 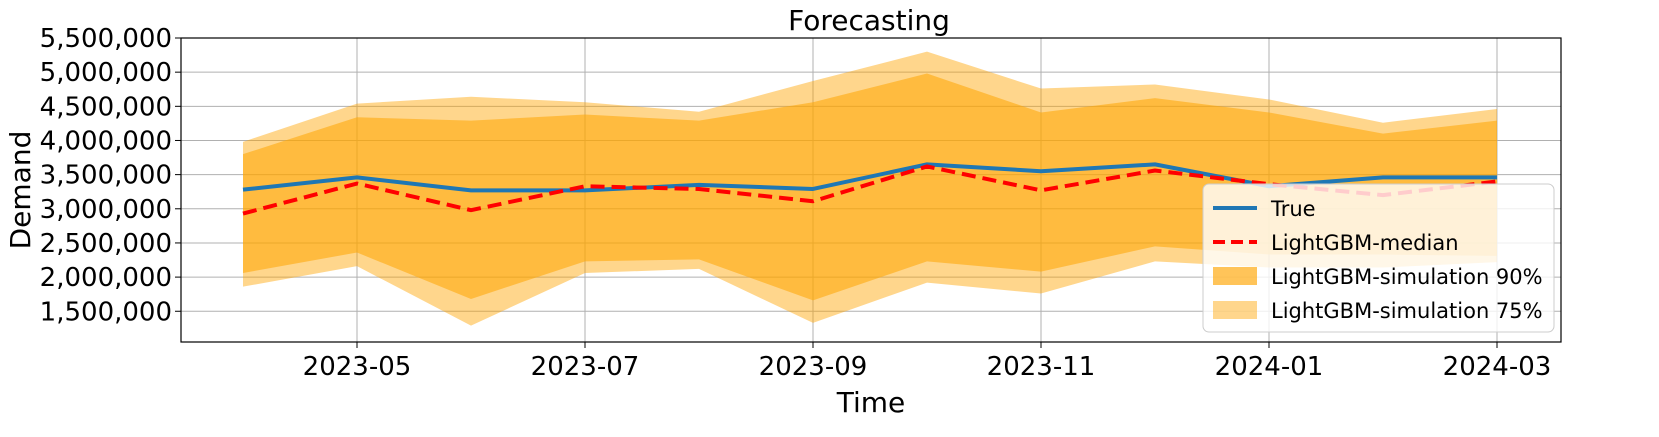 What do you see at coordinates (1235, 276) in the screenshot?
I see `legend-swatch-lightgbm-simulation-90-` at bounding box center [1235, 276].